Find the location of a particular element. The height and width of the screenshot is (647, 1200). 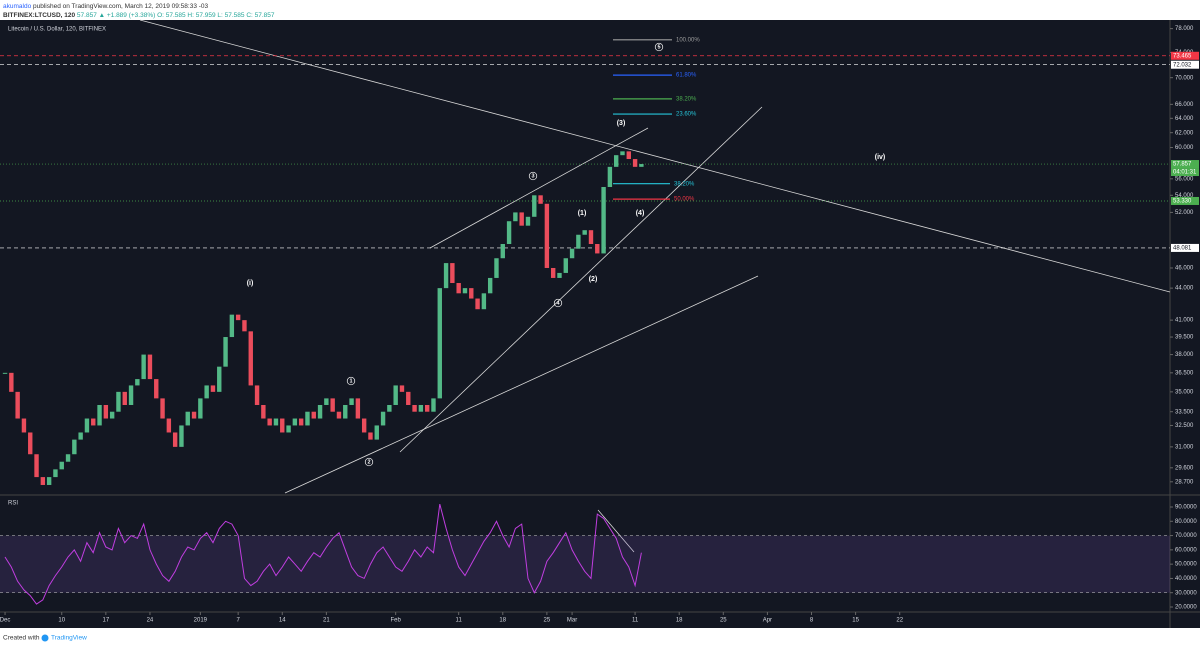

y-tick-label: 50.0000 is located at coordinates (1186, 565).